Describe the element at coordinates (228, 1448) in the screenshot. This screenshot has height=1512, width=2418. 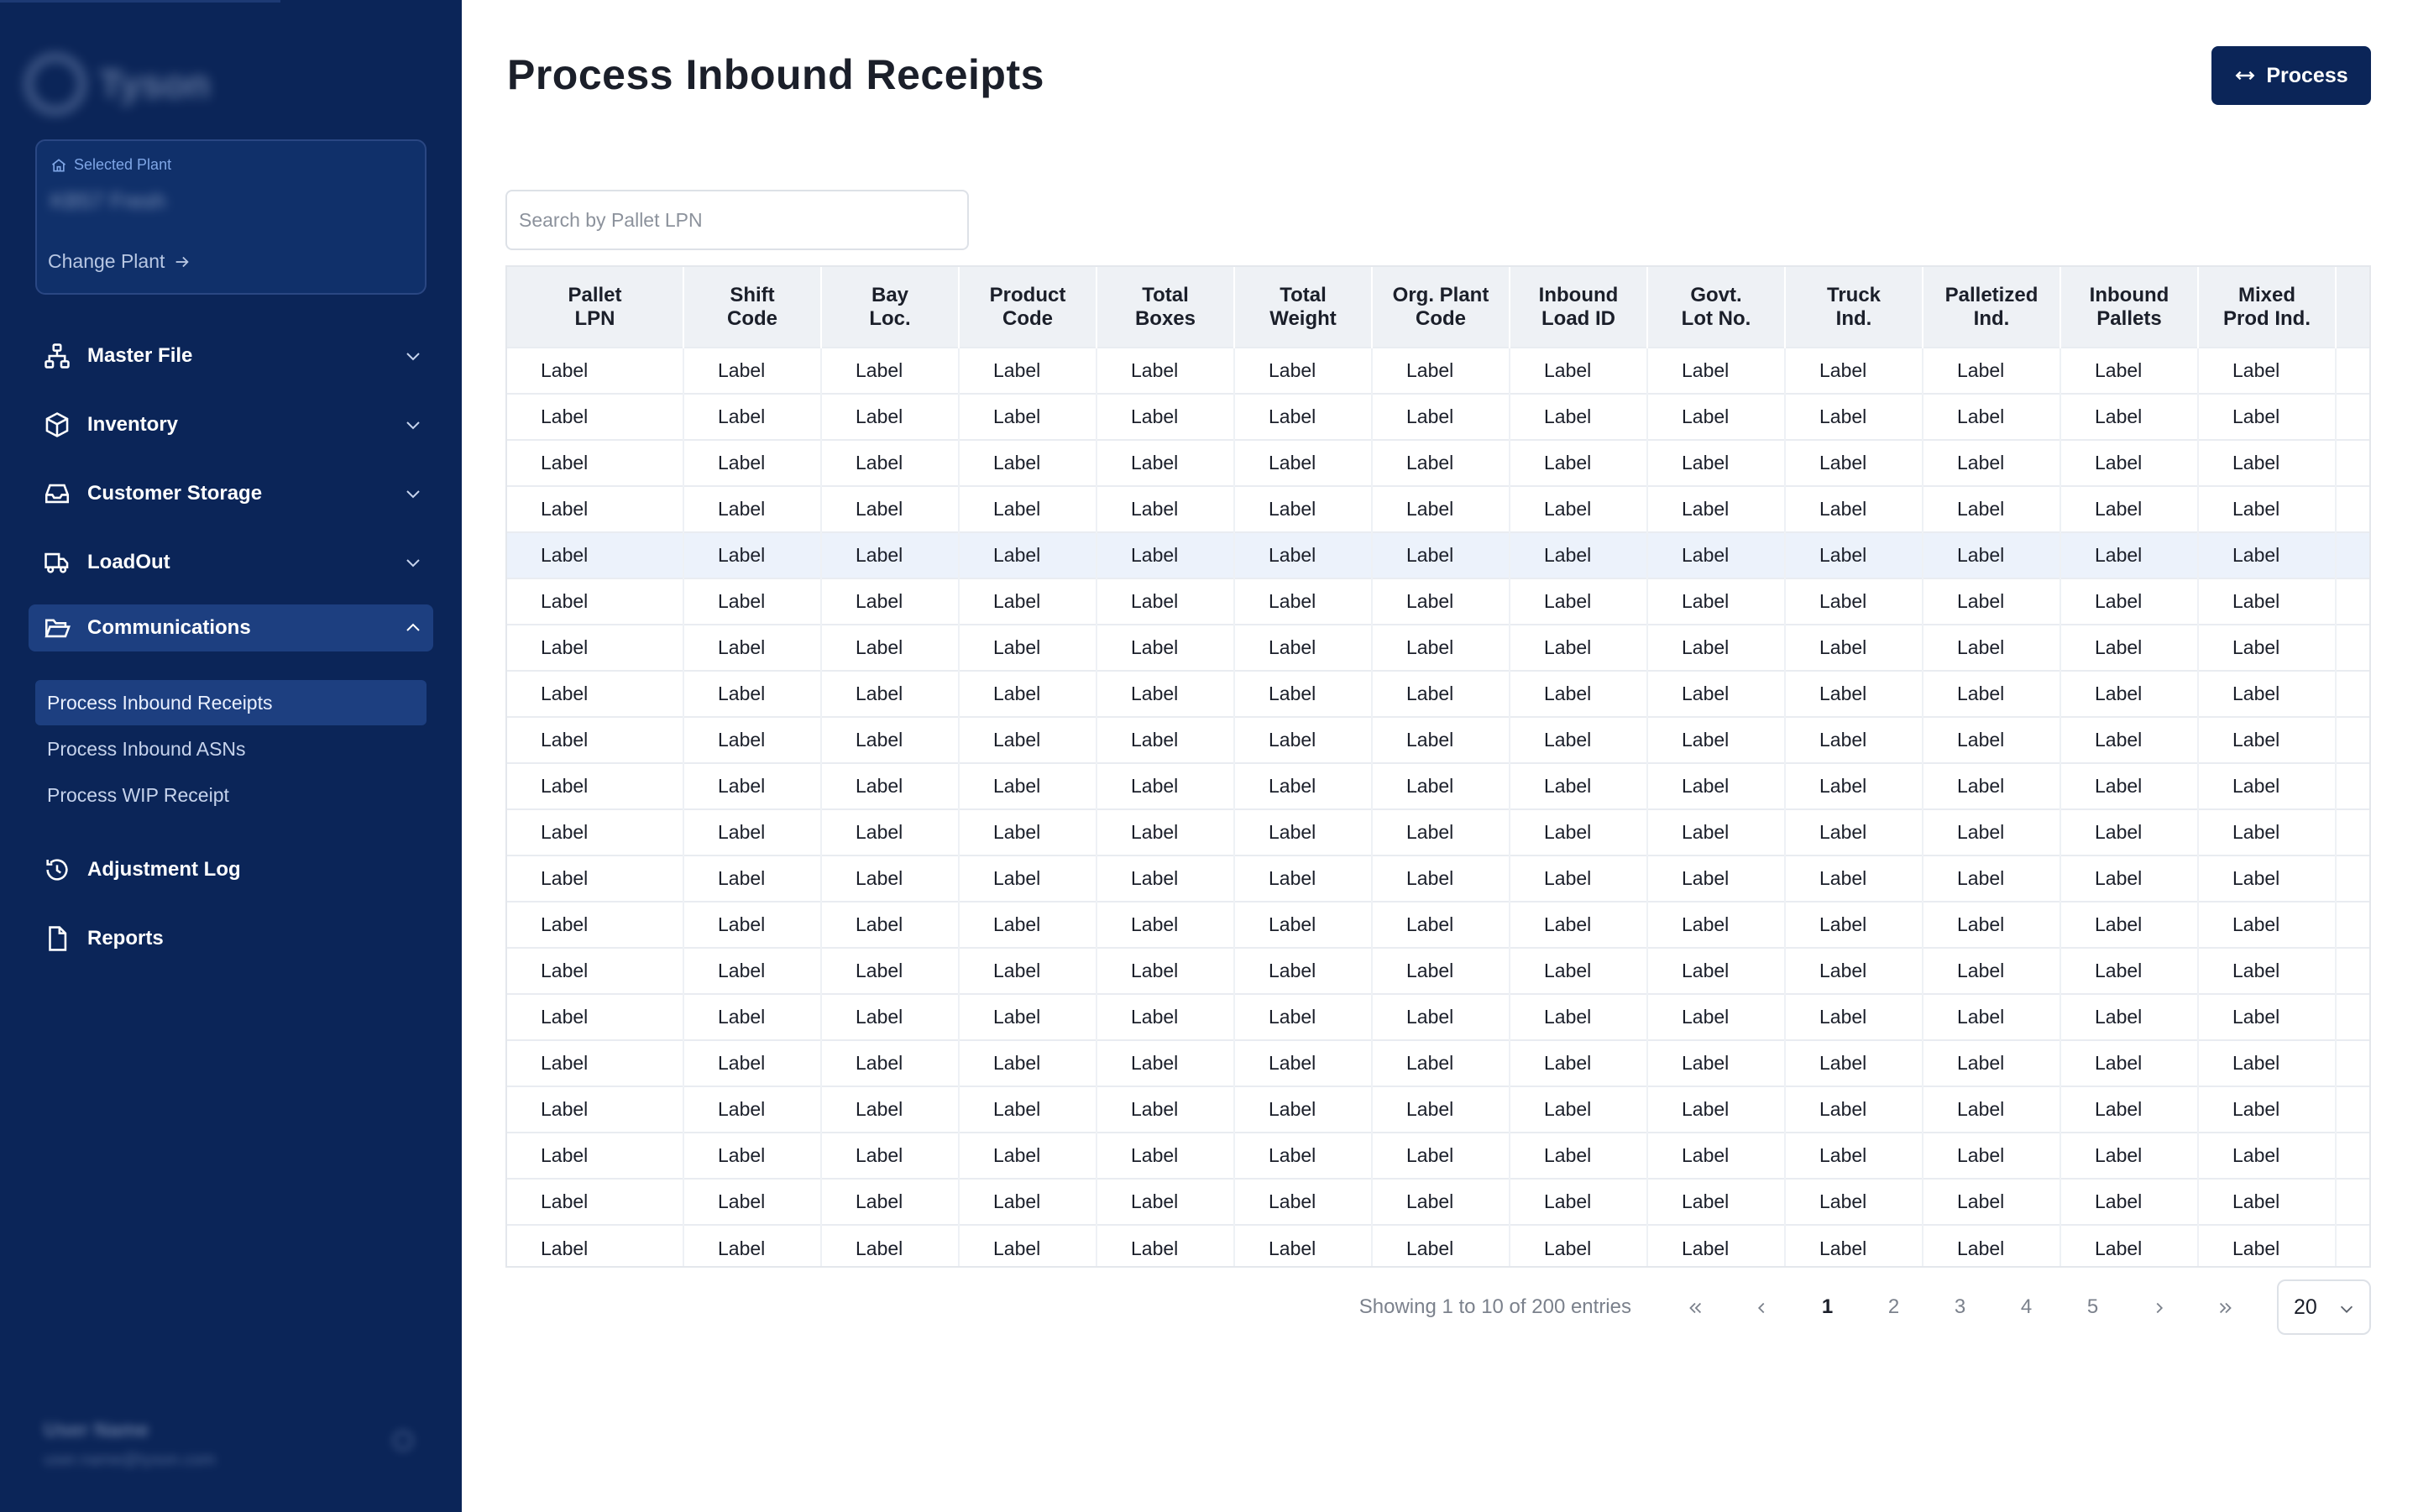
I see `user-profile: User Name user.name@tyson.com` at that location.